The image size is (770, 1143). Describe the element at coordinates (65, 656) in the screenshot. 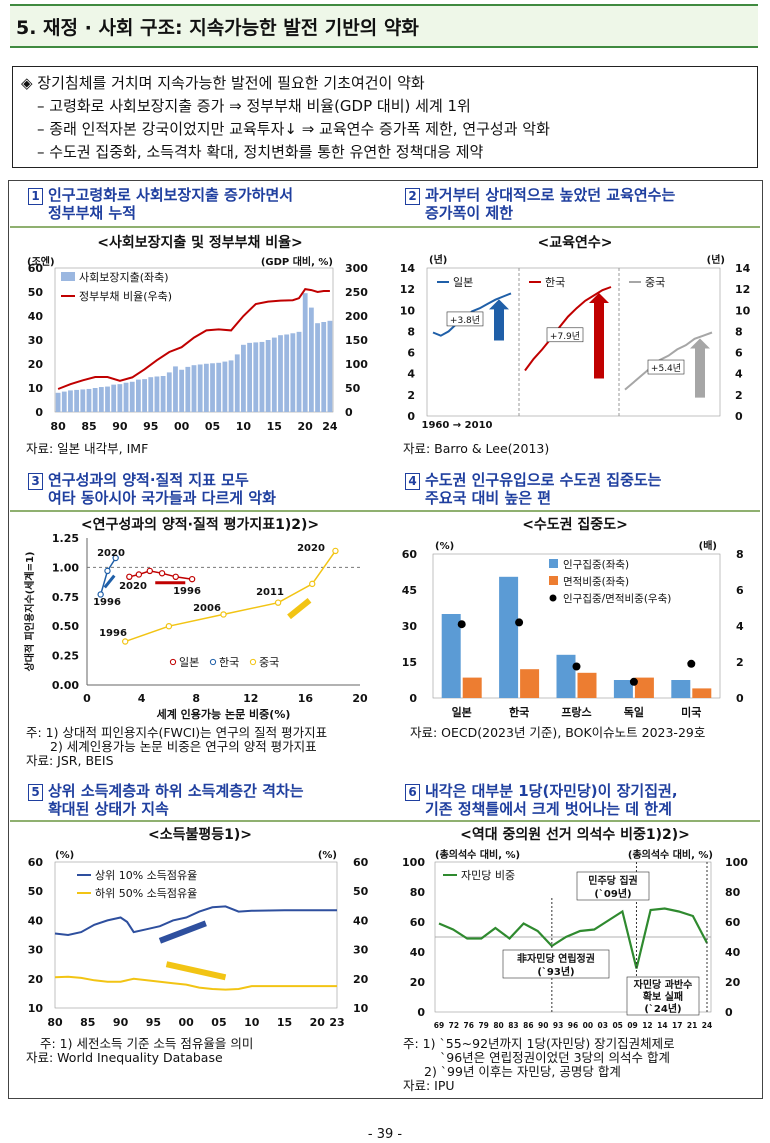

I see `y-tick: 0.25` at that location.